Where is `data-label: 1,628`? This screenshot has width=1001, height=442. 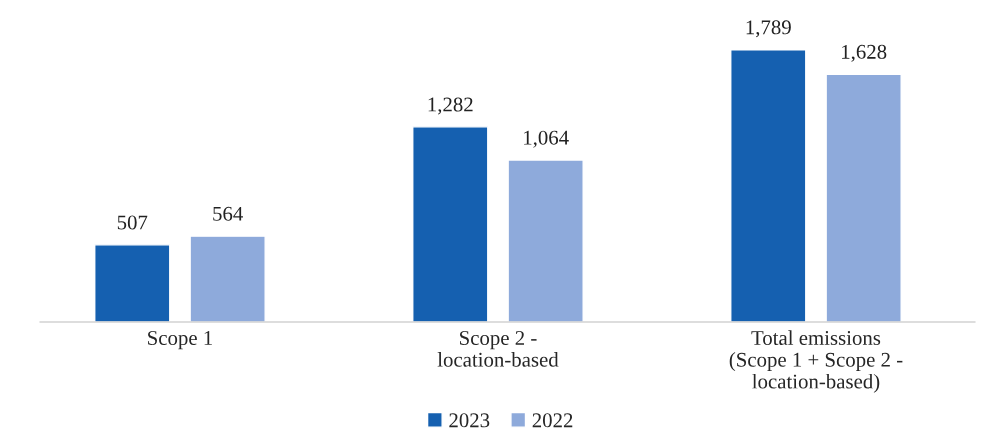 data-label: 1,628 is located at coordinates (864, 53).